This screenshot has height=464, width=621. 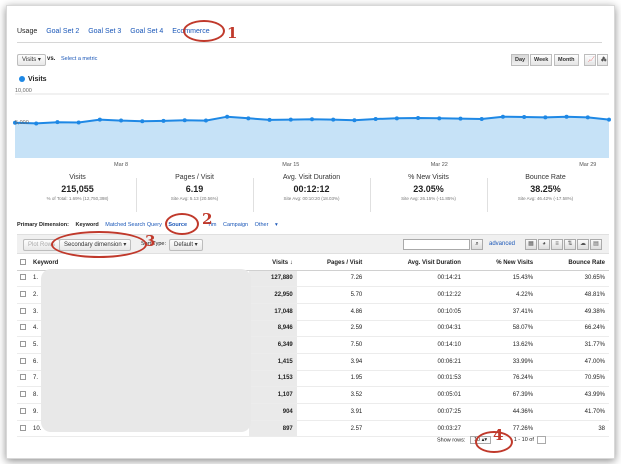 I want to click on row-bounce-rate: 49.38%, so click(x=573, y=312).